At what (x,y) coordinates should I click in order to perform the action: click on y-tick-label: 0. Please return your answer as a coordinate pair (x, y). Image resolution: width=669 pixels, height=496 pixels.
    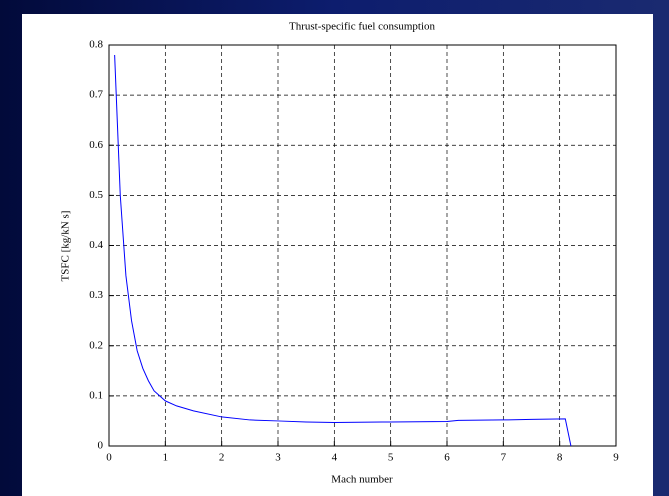
    Looking at the image, I should click on (101, 446).